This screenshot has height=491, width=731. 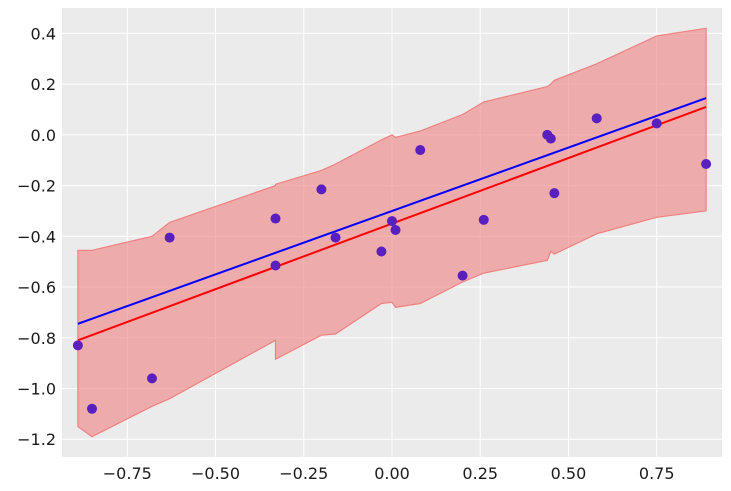 What do you see at coordinates (36, 287) in the screenshot?
I see `y-tick-label: −0.6` at bounding box center [36, 287].